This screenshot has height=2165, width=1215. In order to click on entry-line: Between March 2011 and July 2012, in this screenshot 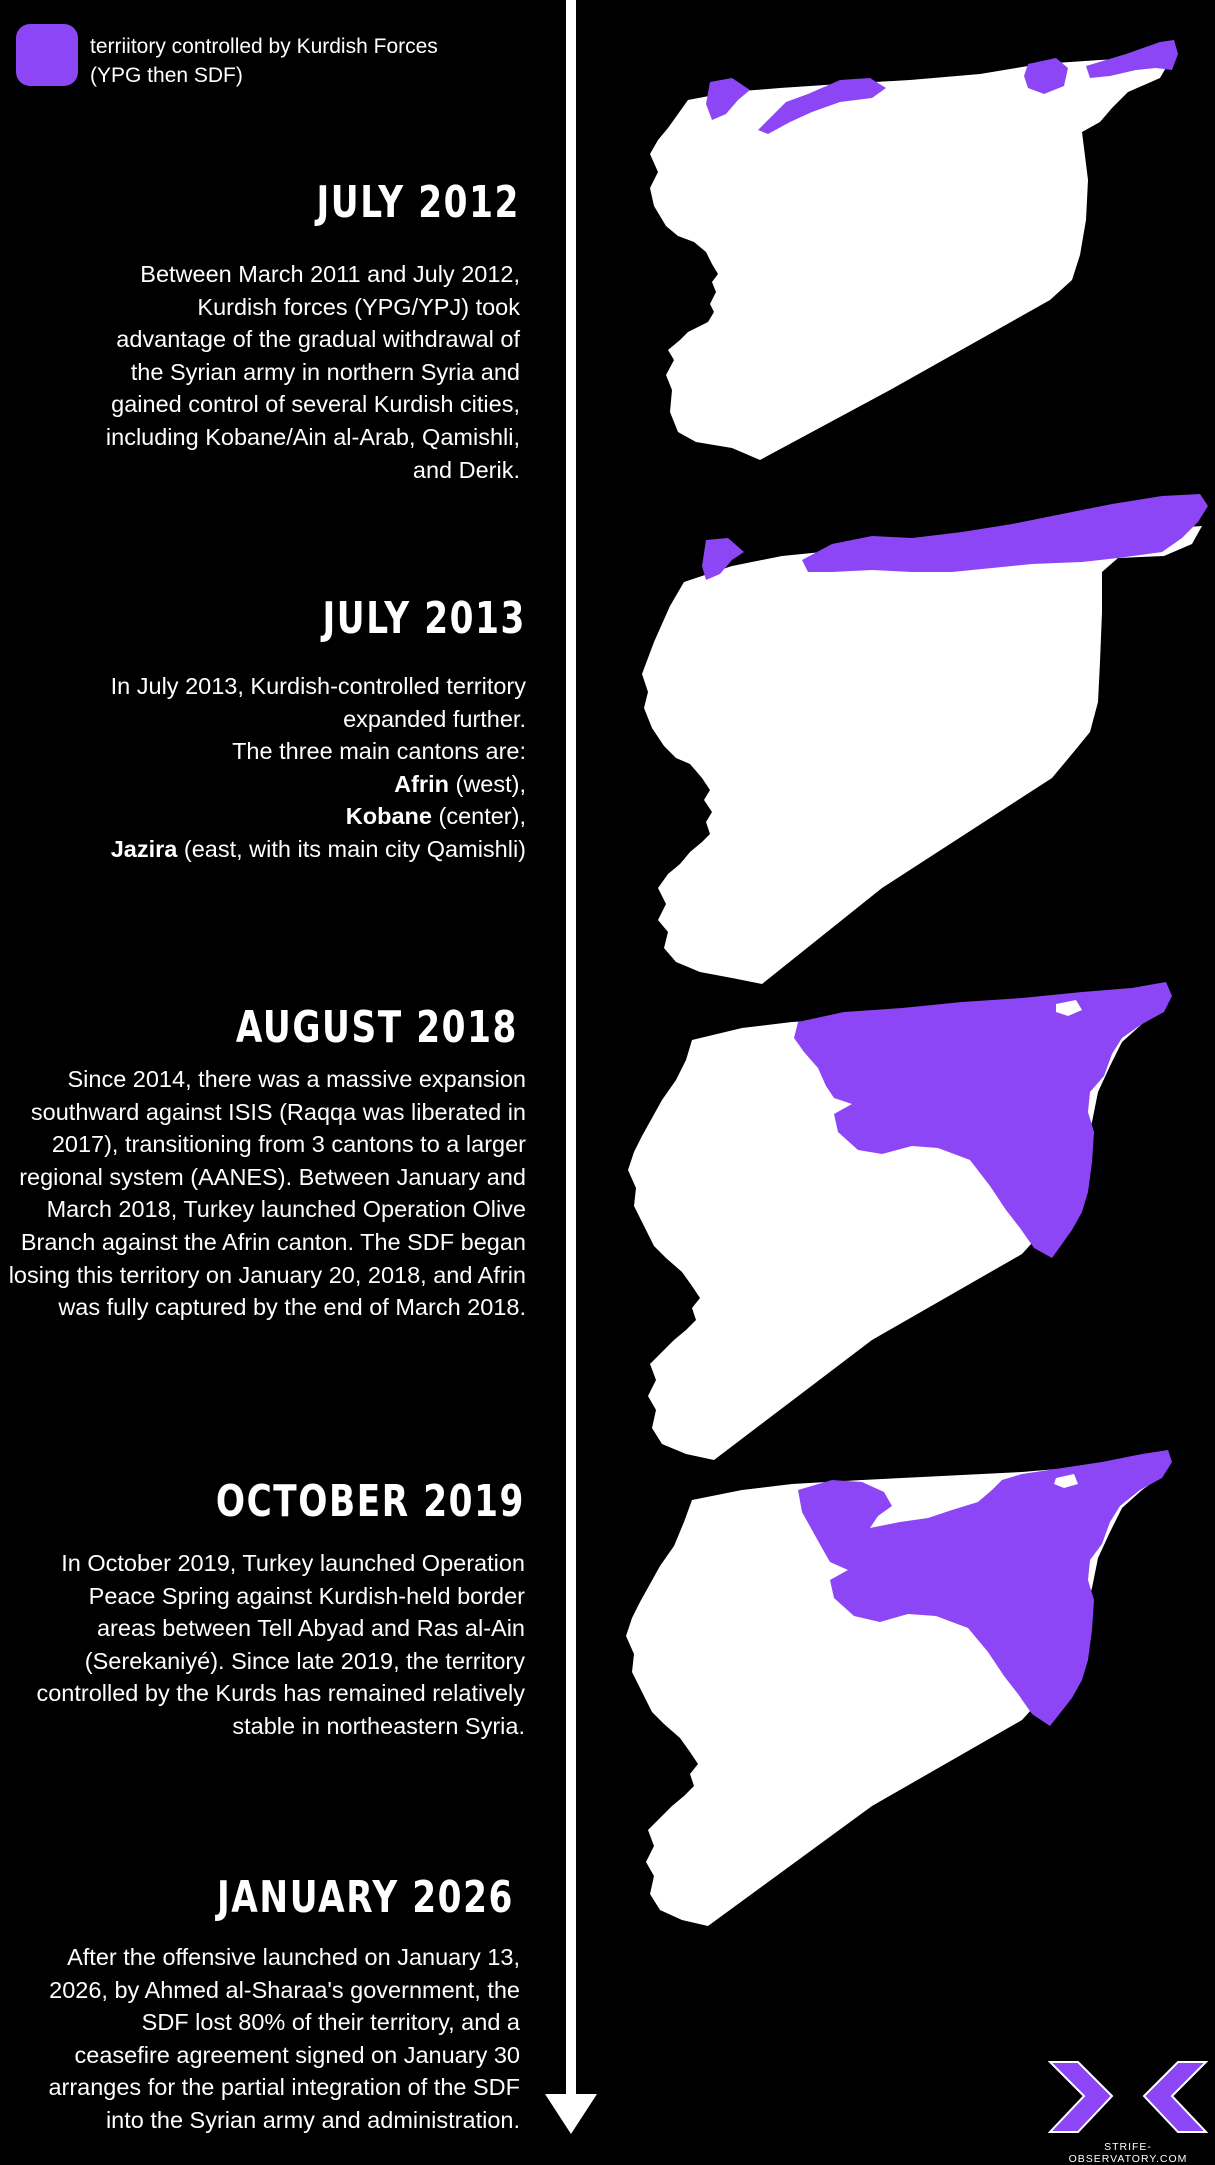, I will do `click(330, 274)`.